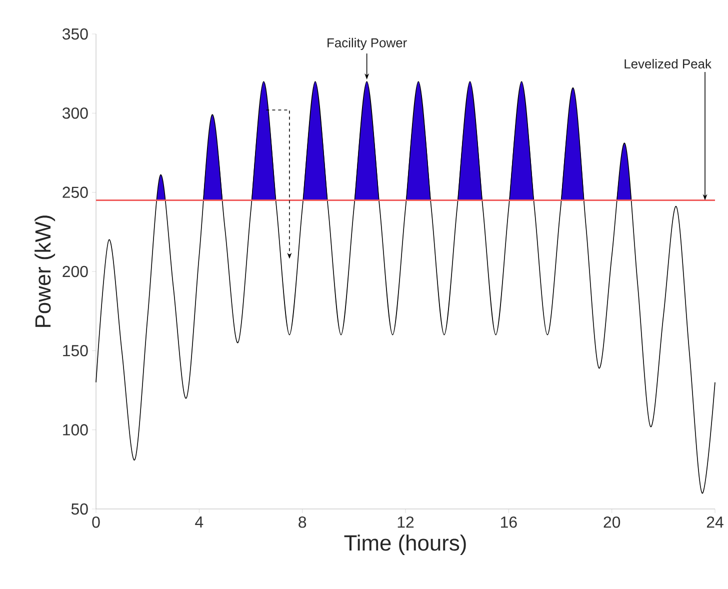  I want to click on x-tick-label: 12, so click(406, 522).